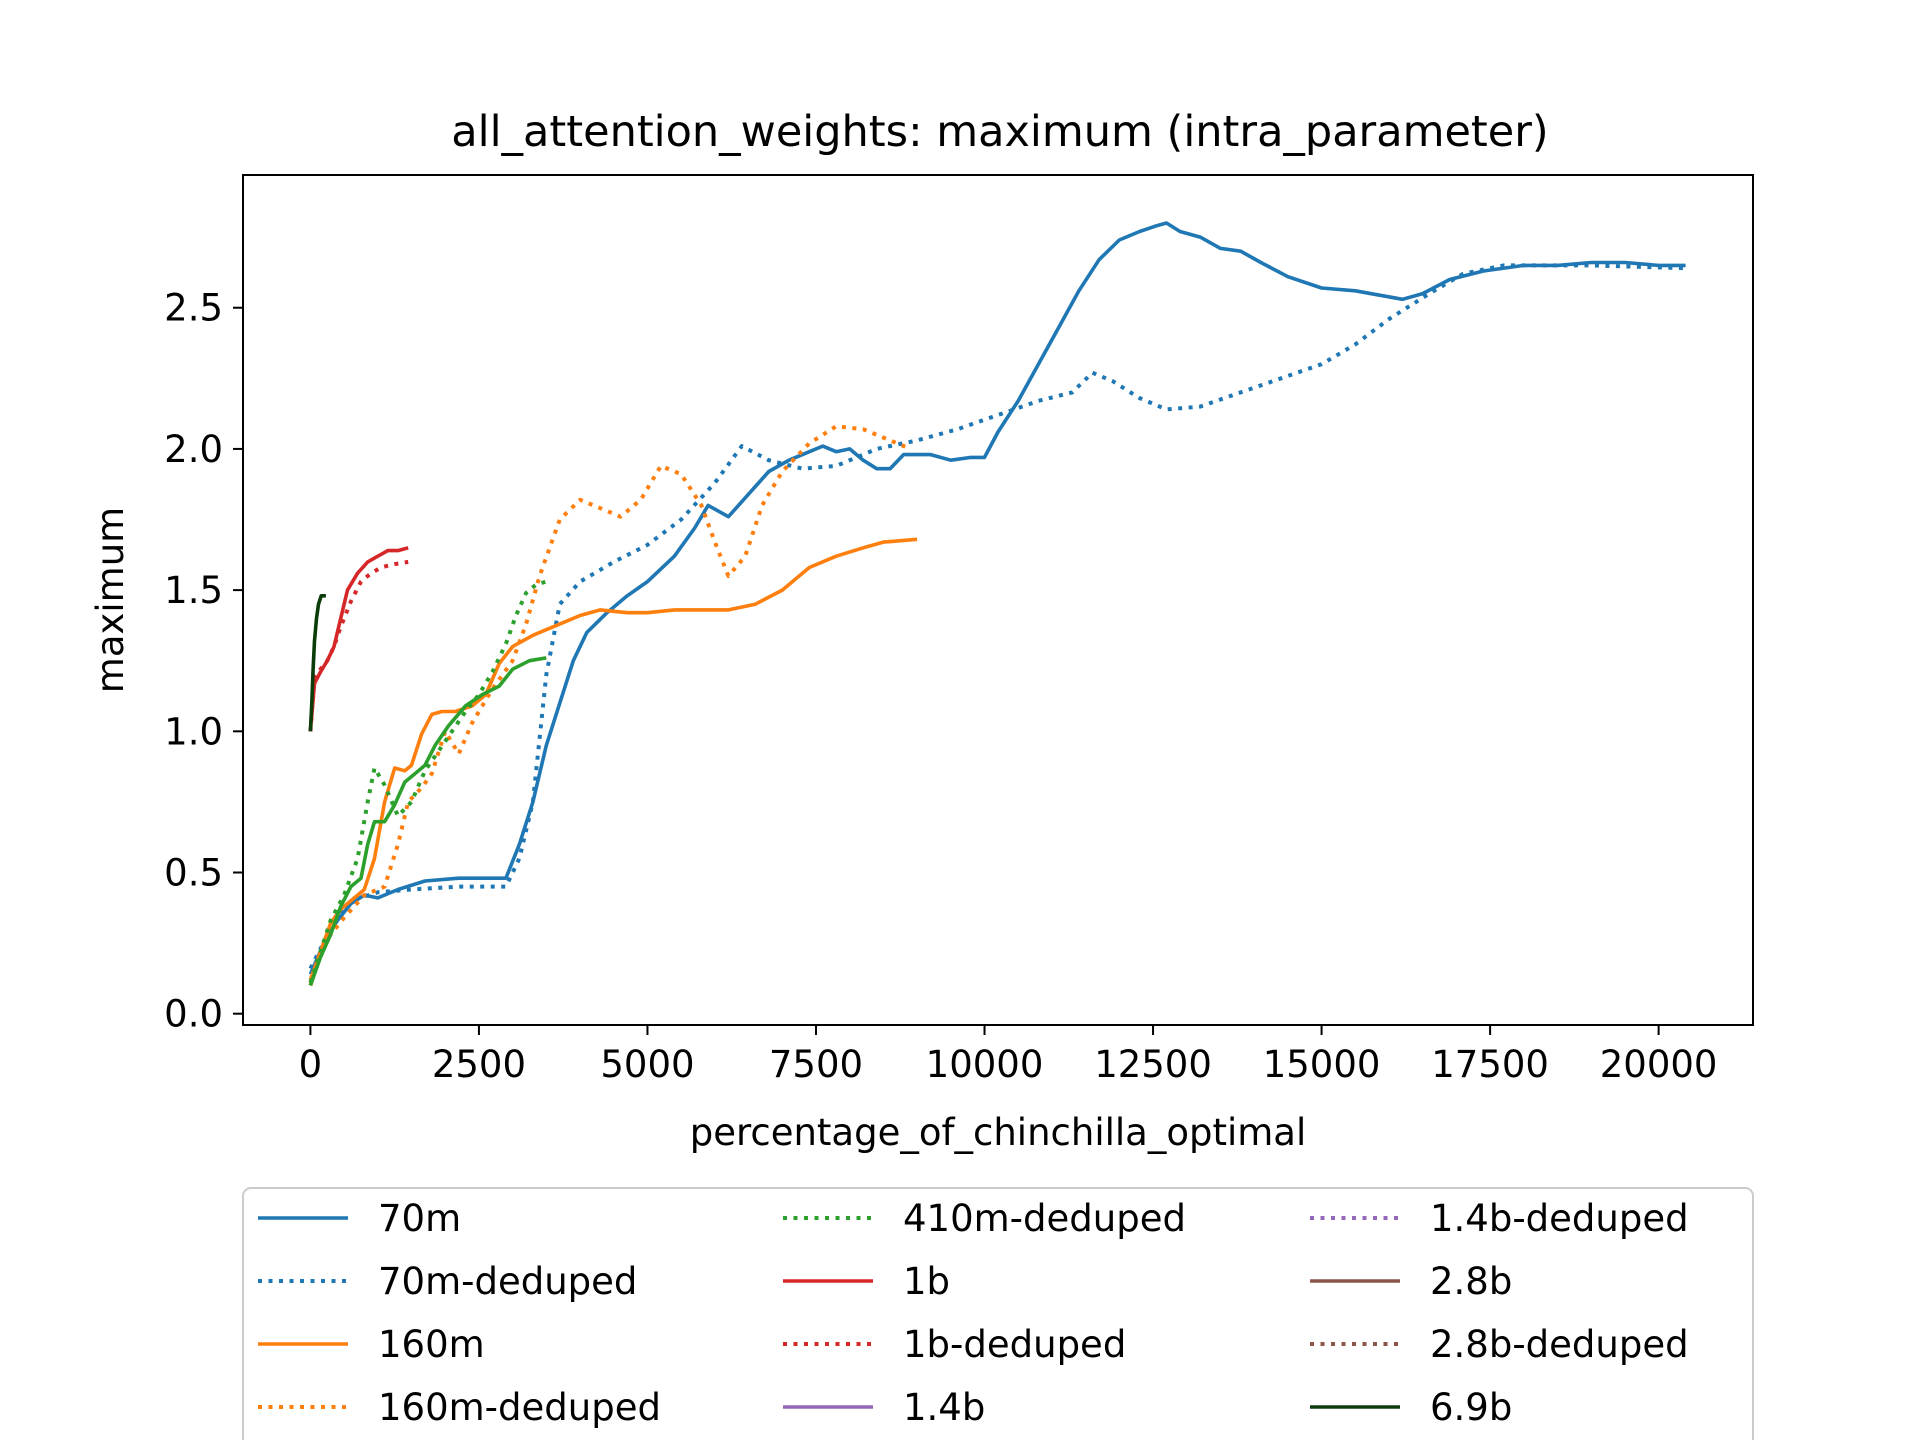 This screenshot has height=1440, width=1920. Describe the element at coordinates (193, 731) in the screenshot. I see `y-tick-label: 1.0` at that location.